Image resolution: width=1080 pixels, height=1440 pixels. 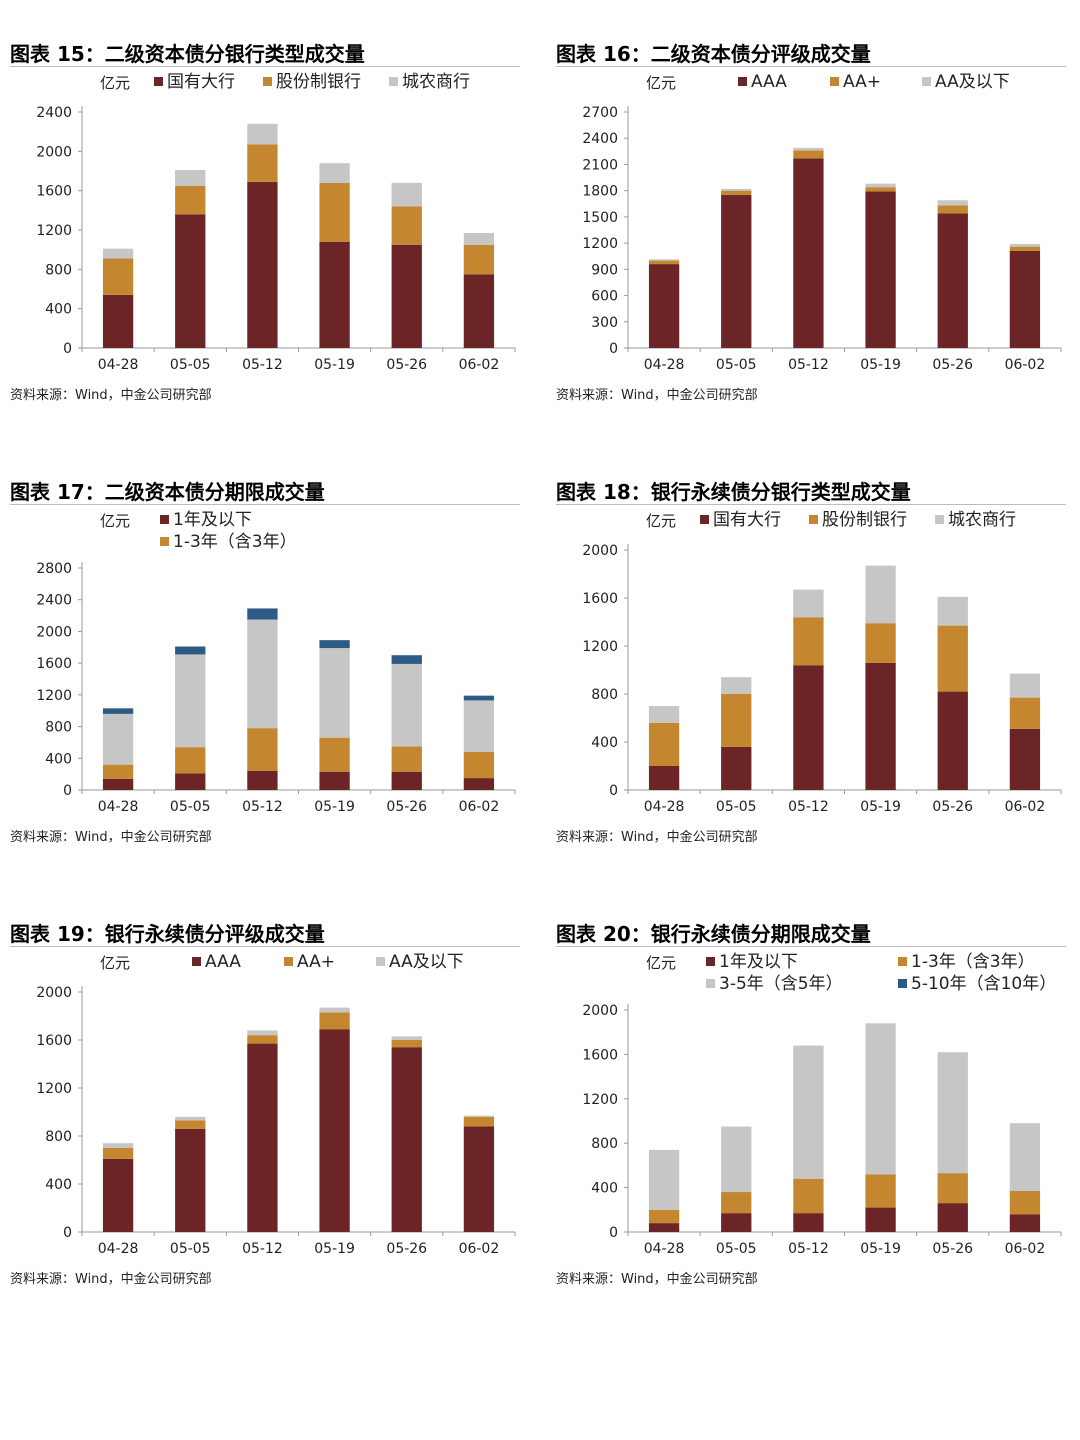 I want to click on x-tick-label: 05-19, so click(x=334, y=1249).